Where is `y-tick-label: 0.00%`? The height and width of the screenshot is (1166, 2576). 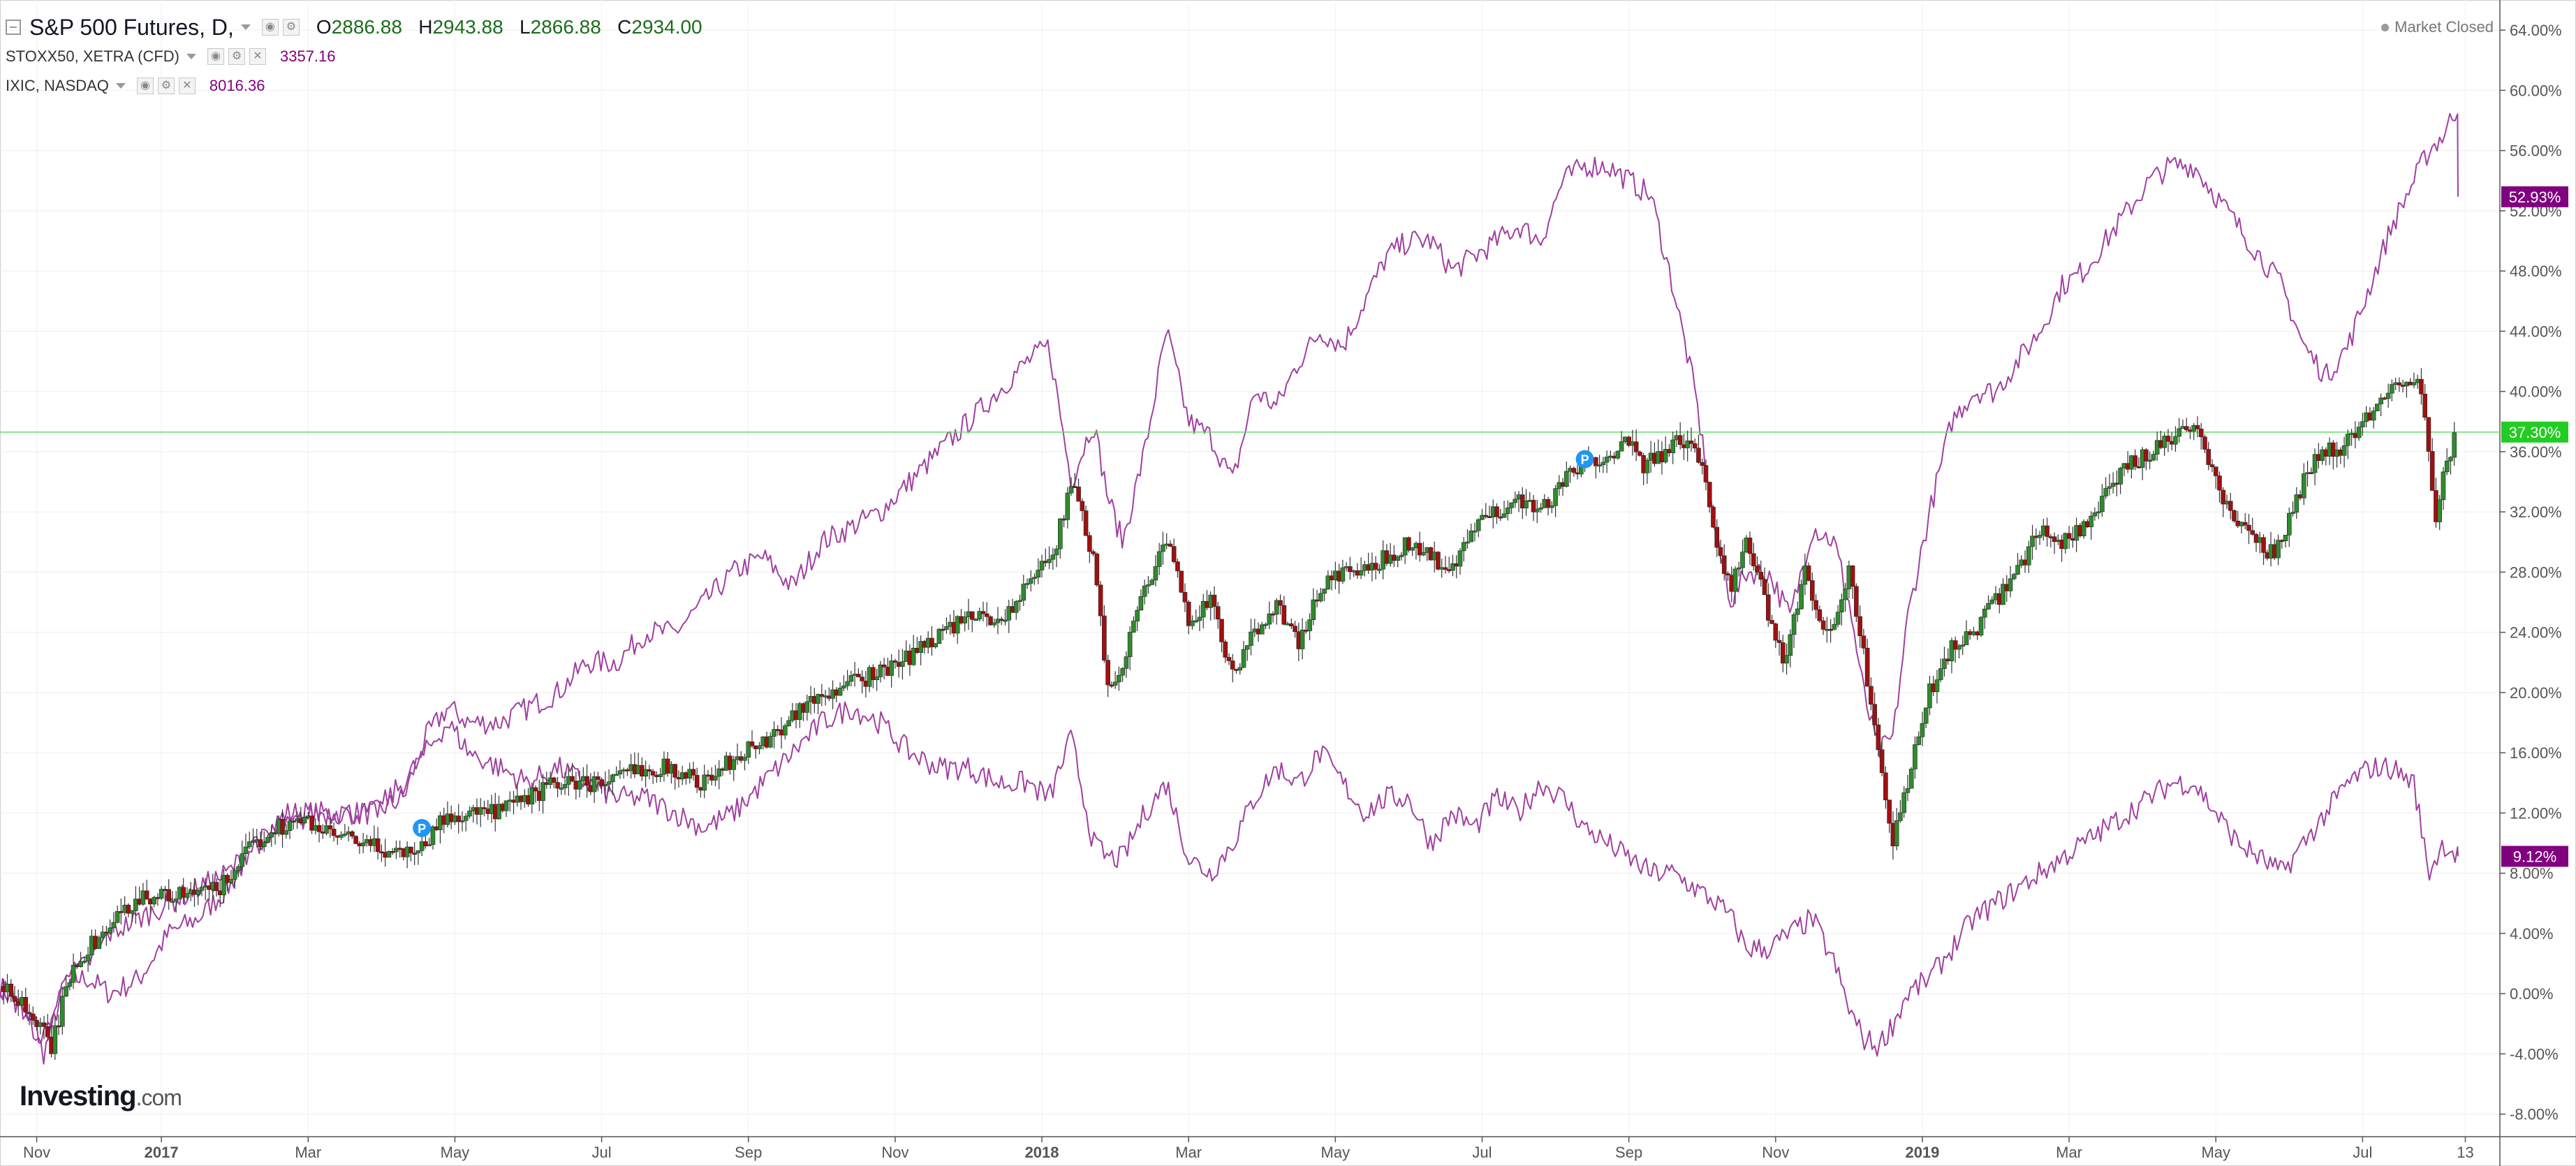 y-tick-label: 0.00% is located at coordinates (2531, 994).